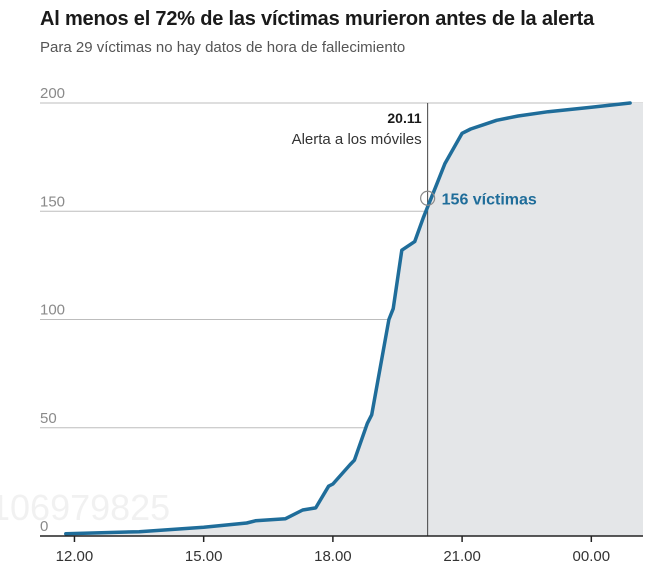 The width and height of the screenshot is (654, 576). What do you see at coordinates (414, 159) in the screenshot?
I see `annotations: 20.11 Alerta a los móviles 156 víctimas` at bounding box center [414, 159].